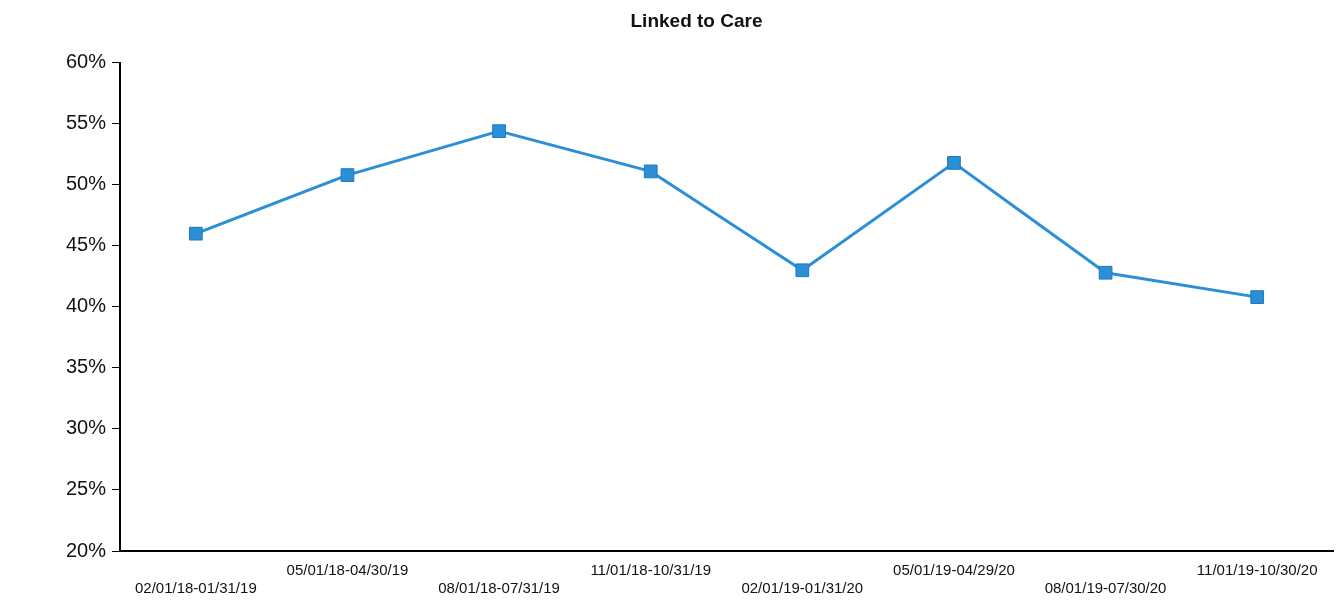  I want to click on y-tick-label: 40%, so click(86, 305).